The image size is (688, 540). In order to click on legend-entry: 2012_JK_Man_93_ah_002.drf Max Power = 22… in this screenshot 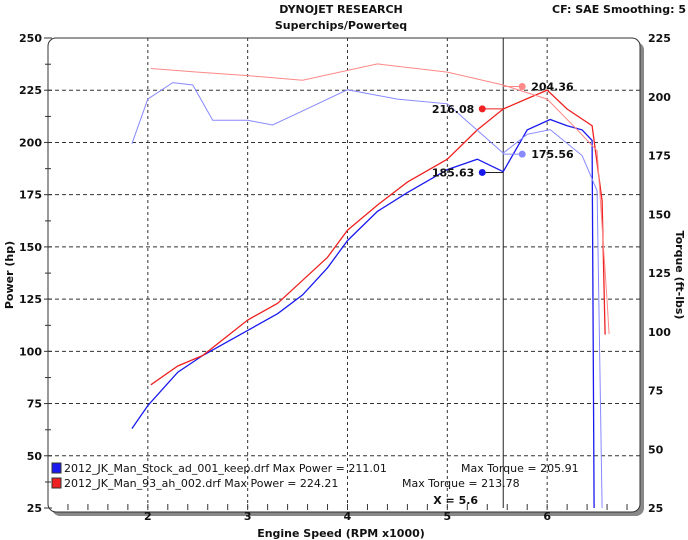, I will do `click(201, 483)`.